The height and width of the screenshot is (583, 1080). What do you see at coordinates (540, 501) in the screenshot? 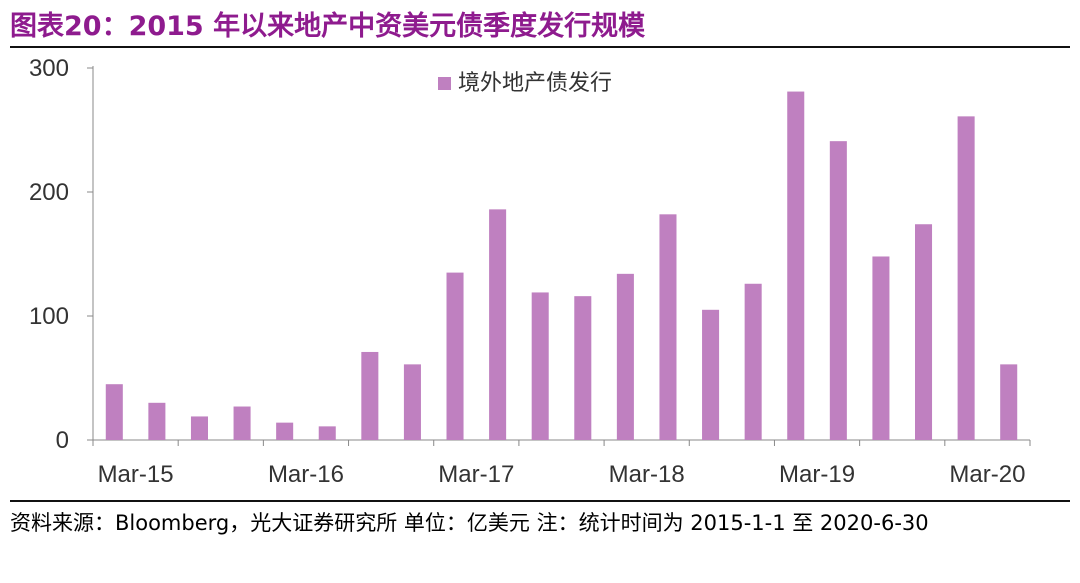
I see `footer-divider` at bounding box center [540, 501].